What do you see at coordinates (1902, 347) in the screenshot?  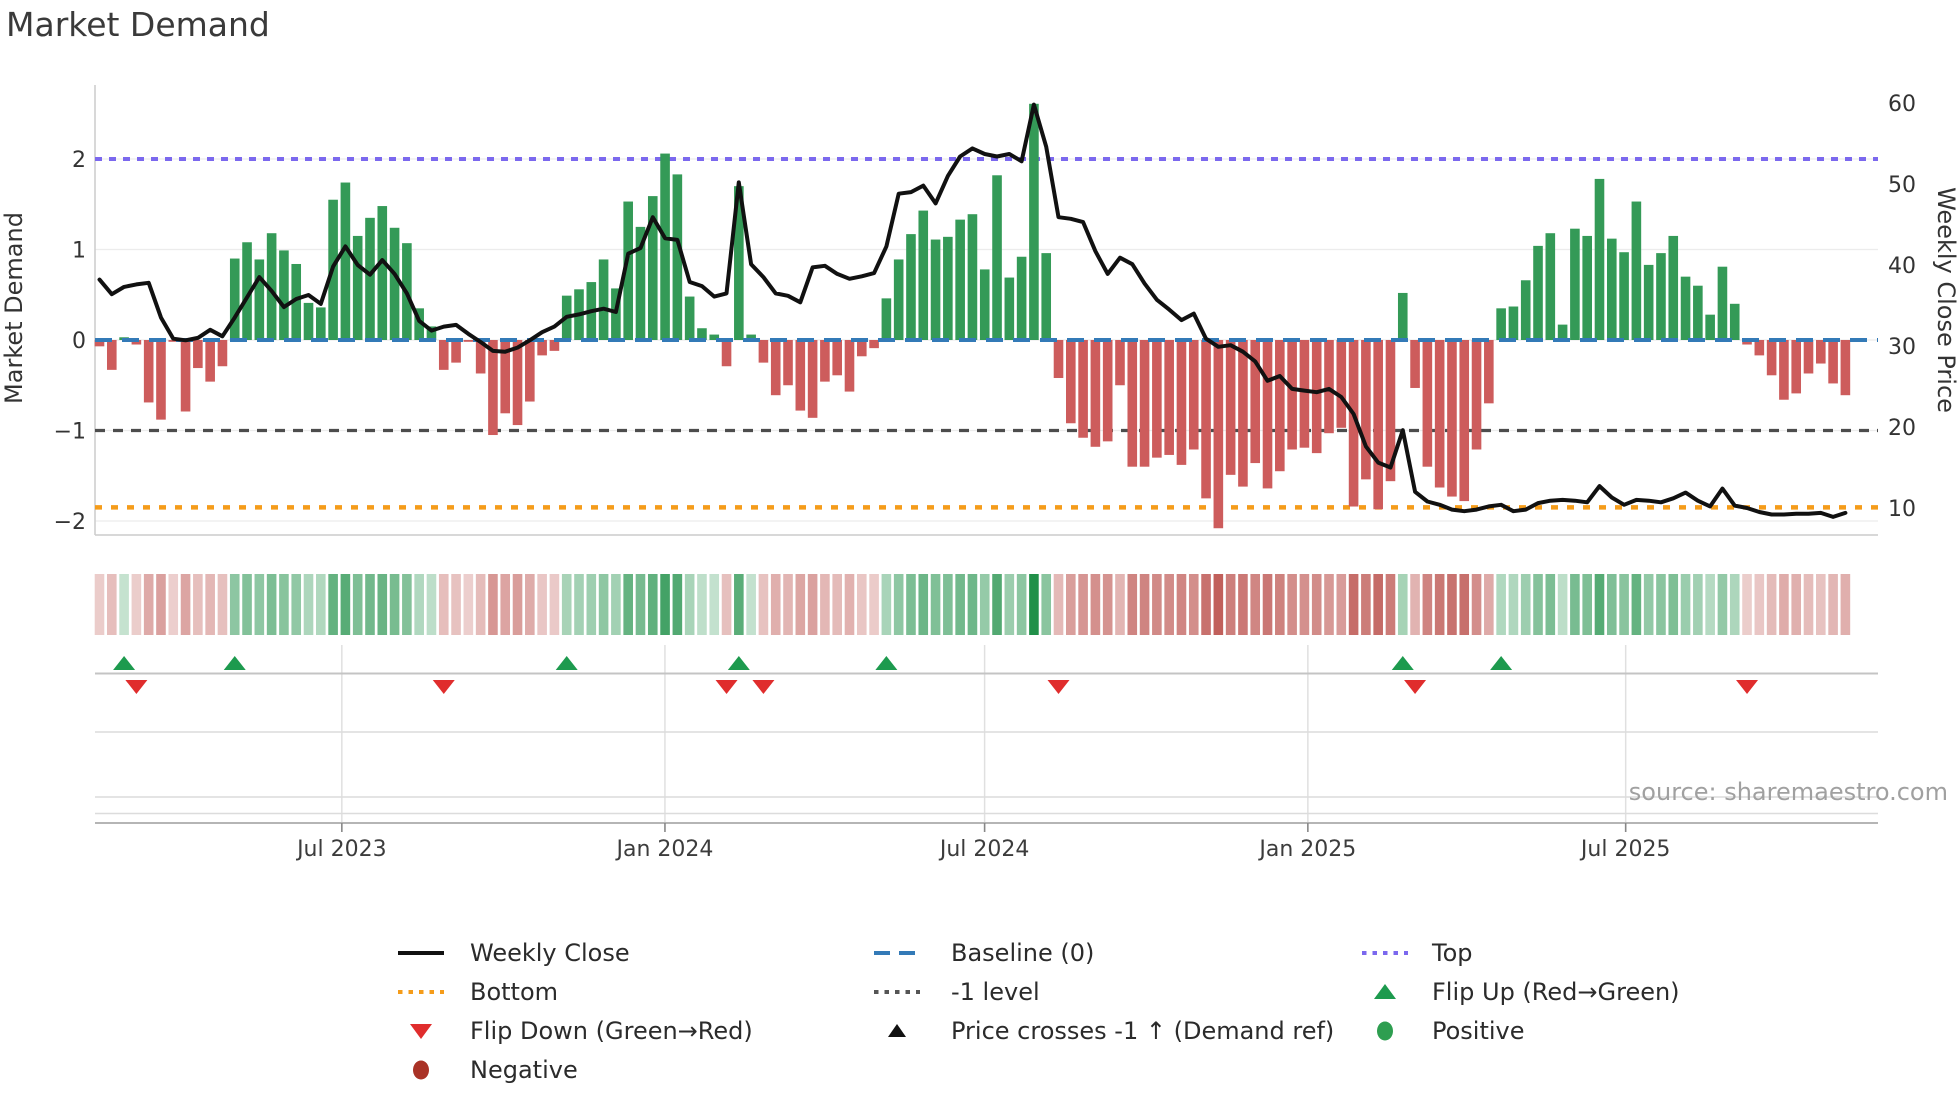 I see `right-tick-label: 30` at bounding box center [1902, 347].